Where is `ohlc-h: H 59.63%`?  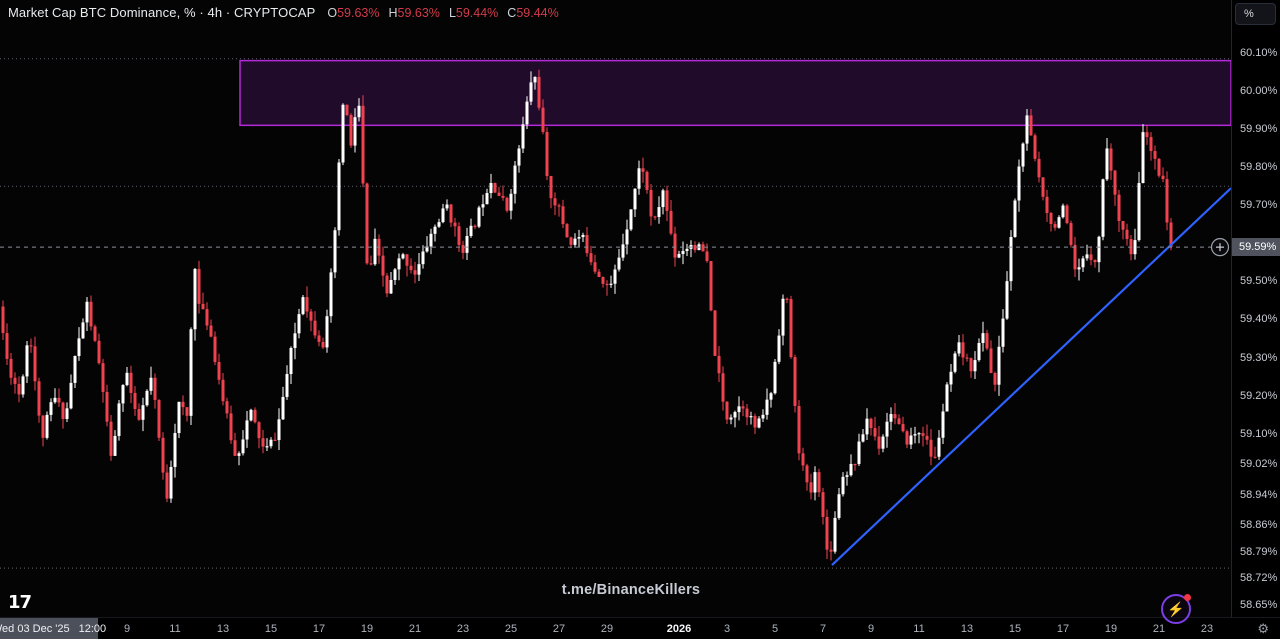 ohlc-h: H 59.63% is located at coordinates (414, 12).